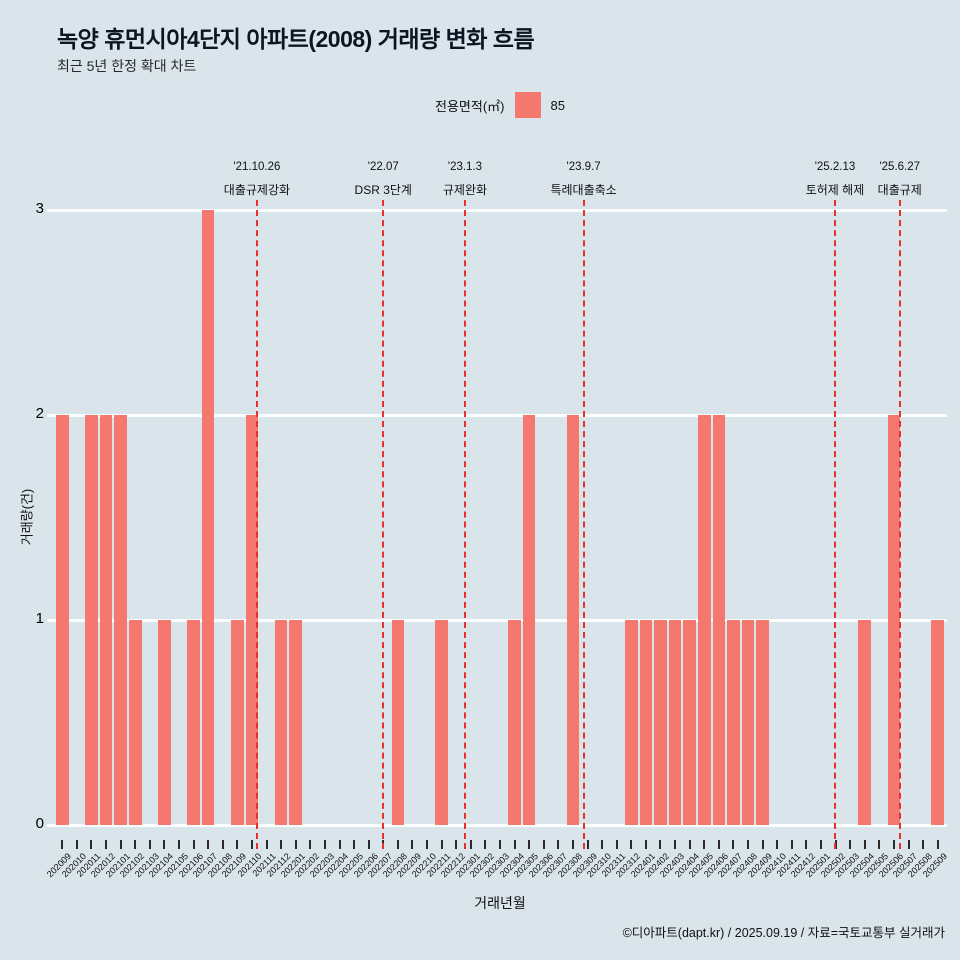 This screenshot has height=960, width=960. Describe the element at coordinates (497, 825) in the screenshot. I see `gridline-y0` at that location.